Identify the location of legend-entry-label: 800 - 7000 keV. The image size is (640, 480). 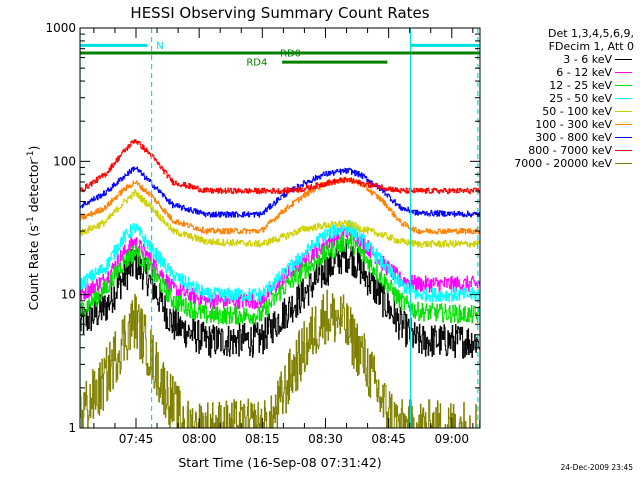
(570, 150).